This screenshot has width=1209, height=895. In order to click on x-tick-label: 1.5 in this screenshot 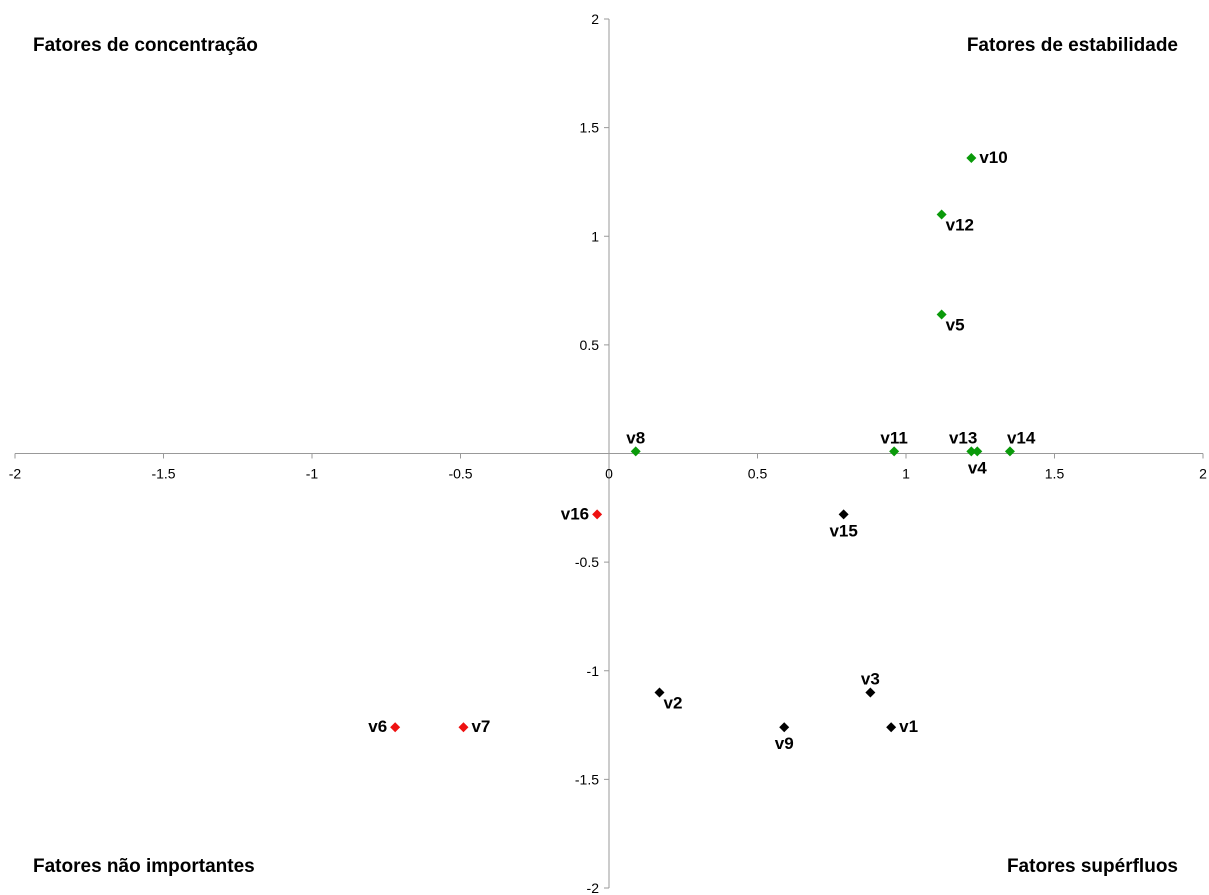, I will do `click(1055, 474)`.